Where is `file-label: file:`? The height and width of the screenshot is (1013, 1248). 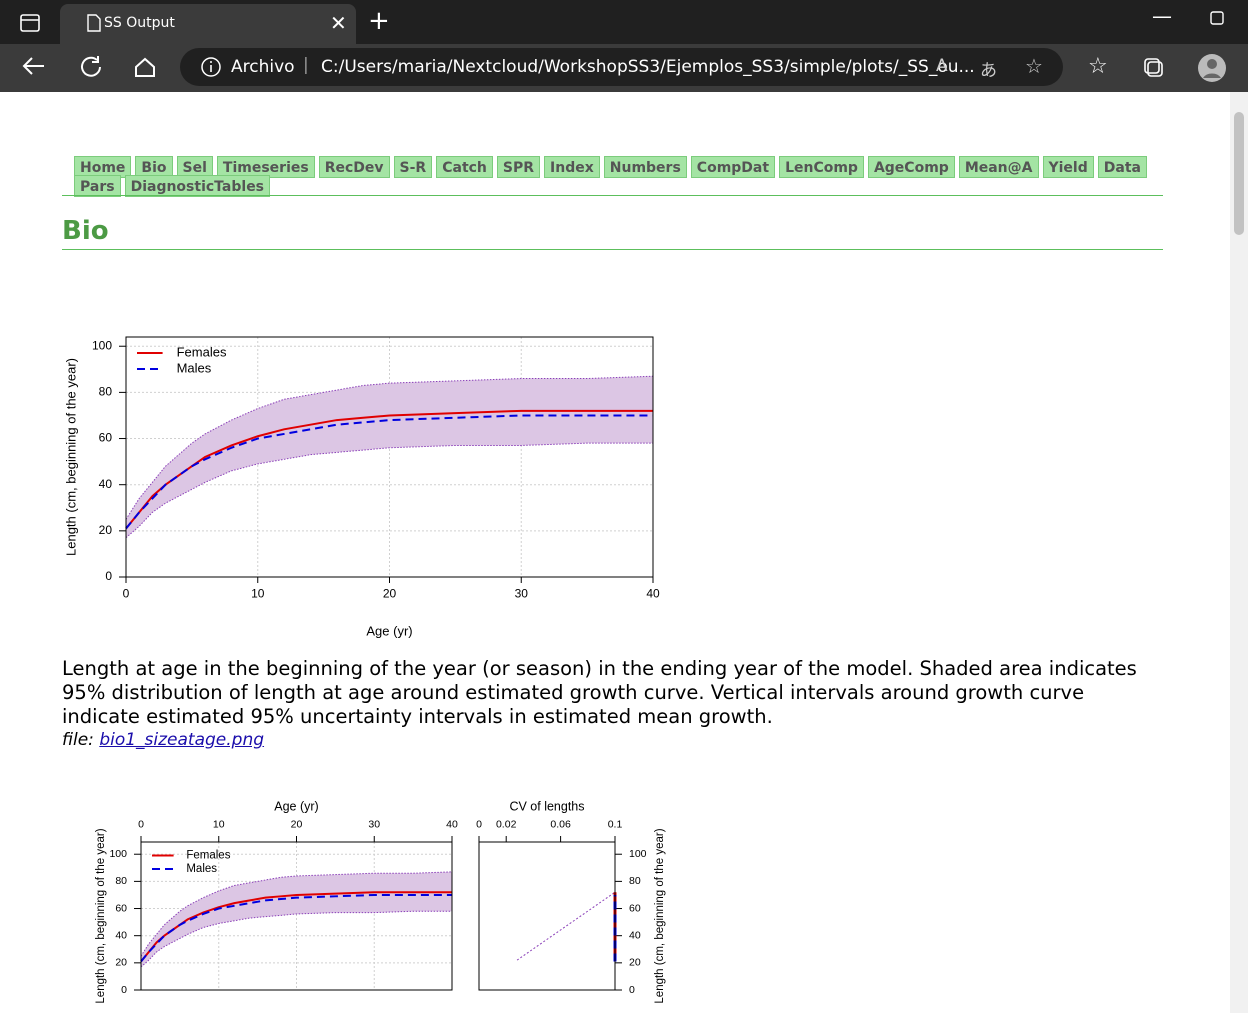
file-label: file: is located at coordinates (78, 740).